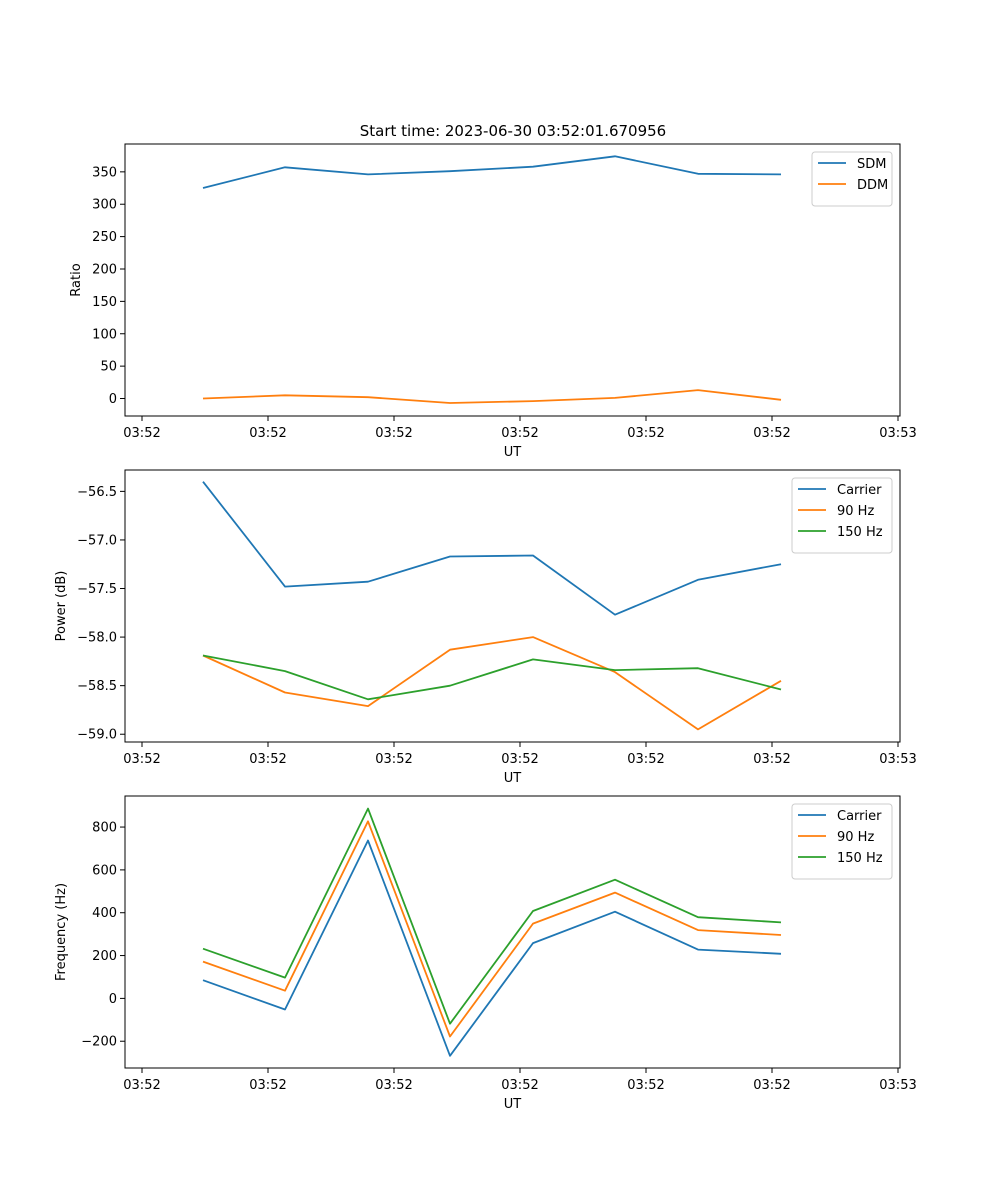 Image resolution: width=1000 pixels, height=1200 pixels. Describe the element at coordinates (97, 638) in the screenshot. I see `y-tick-label: −58.0` at that location.